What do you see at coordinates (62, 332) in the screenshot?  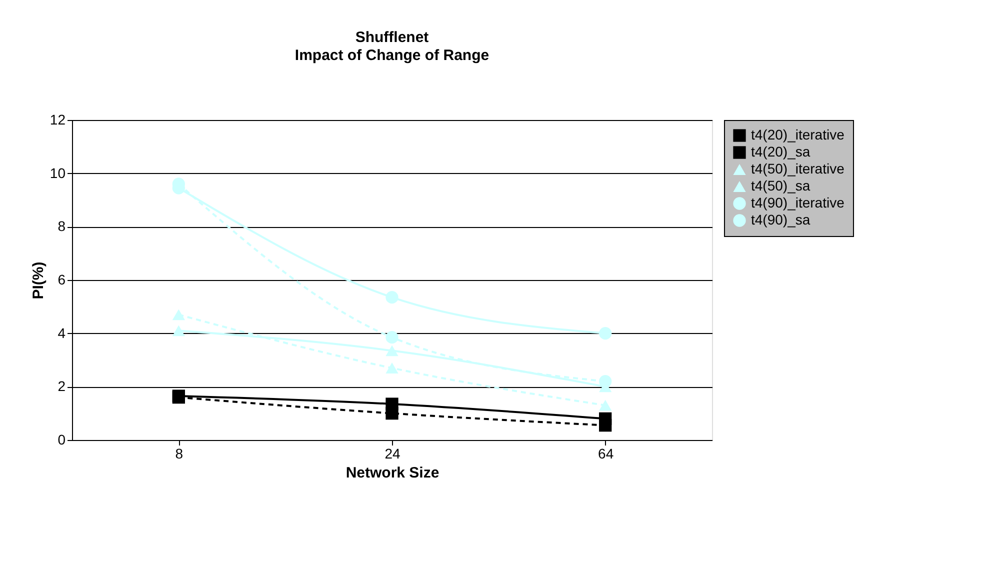 I see `y-tick-label: 4` at bounding box center [62, 332].